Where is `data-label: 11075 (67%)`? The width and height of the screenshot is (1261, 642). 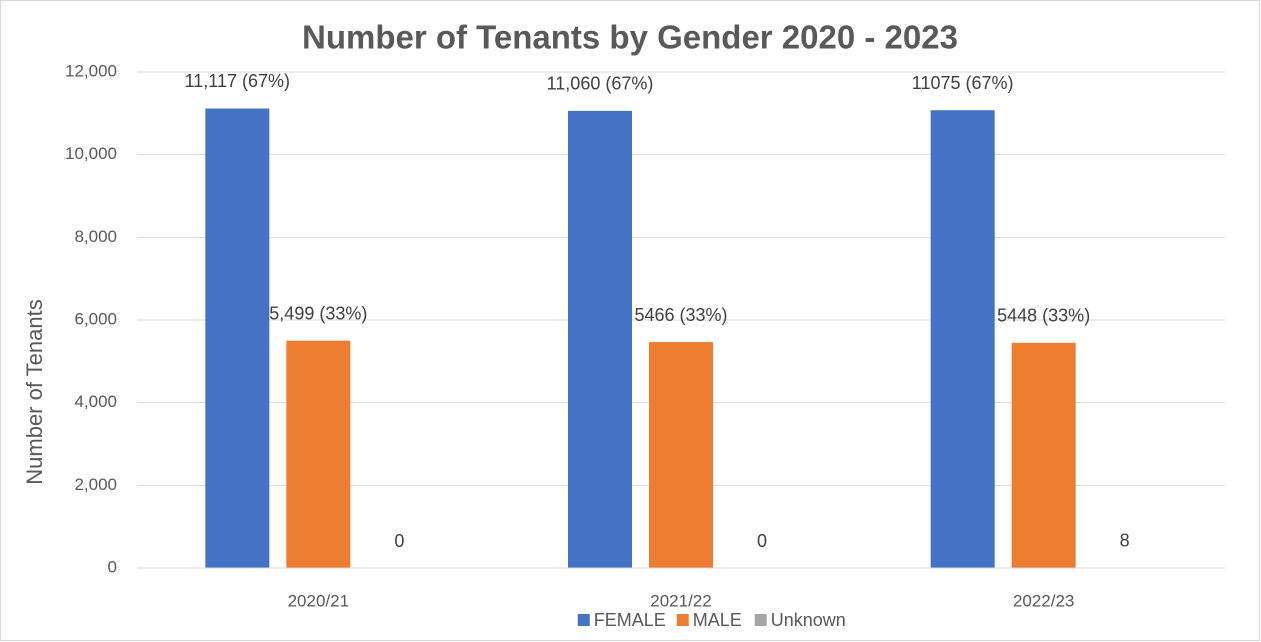
data-label: 11075 (67%) is located at coordinates (963, 83).